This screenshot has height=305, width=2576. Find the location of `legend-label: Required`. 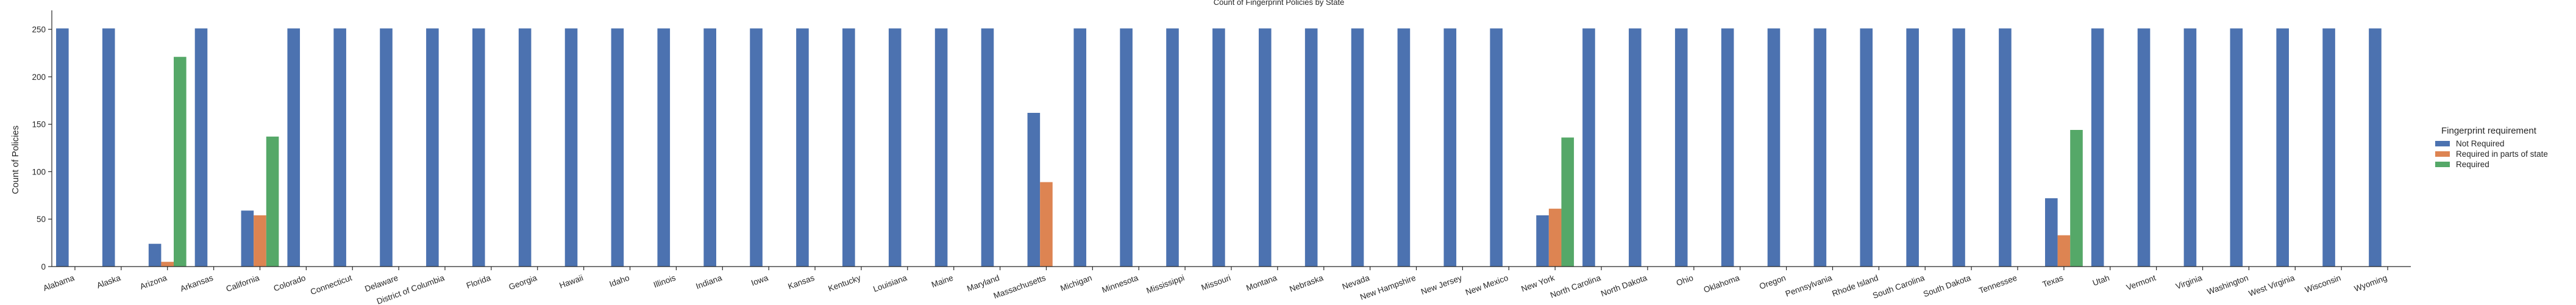

legend-label: Required is located at coordinates (2472, 164).